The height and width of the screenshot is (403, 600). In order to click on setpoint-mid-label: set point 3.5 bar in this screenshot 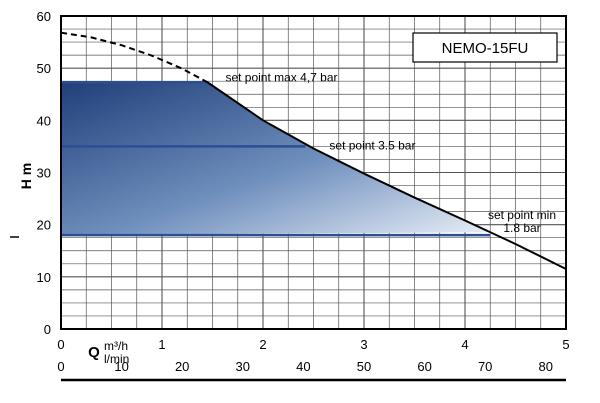, I will do `click(372, 145)`.